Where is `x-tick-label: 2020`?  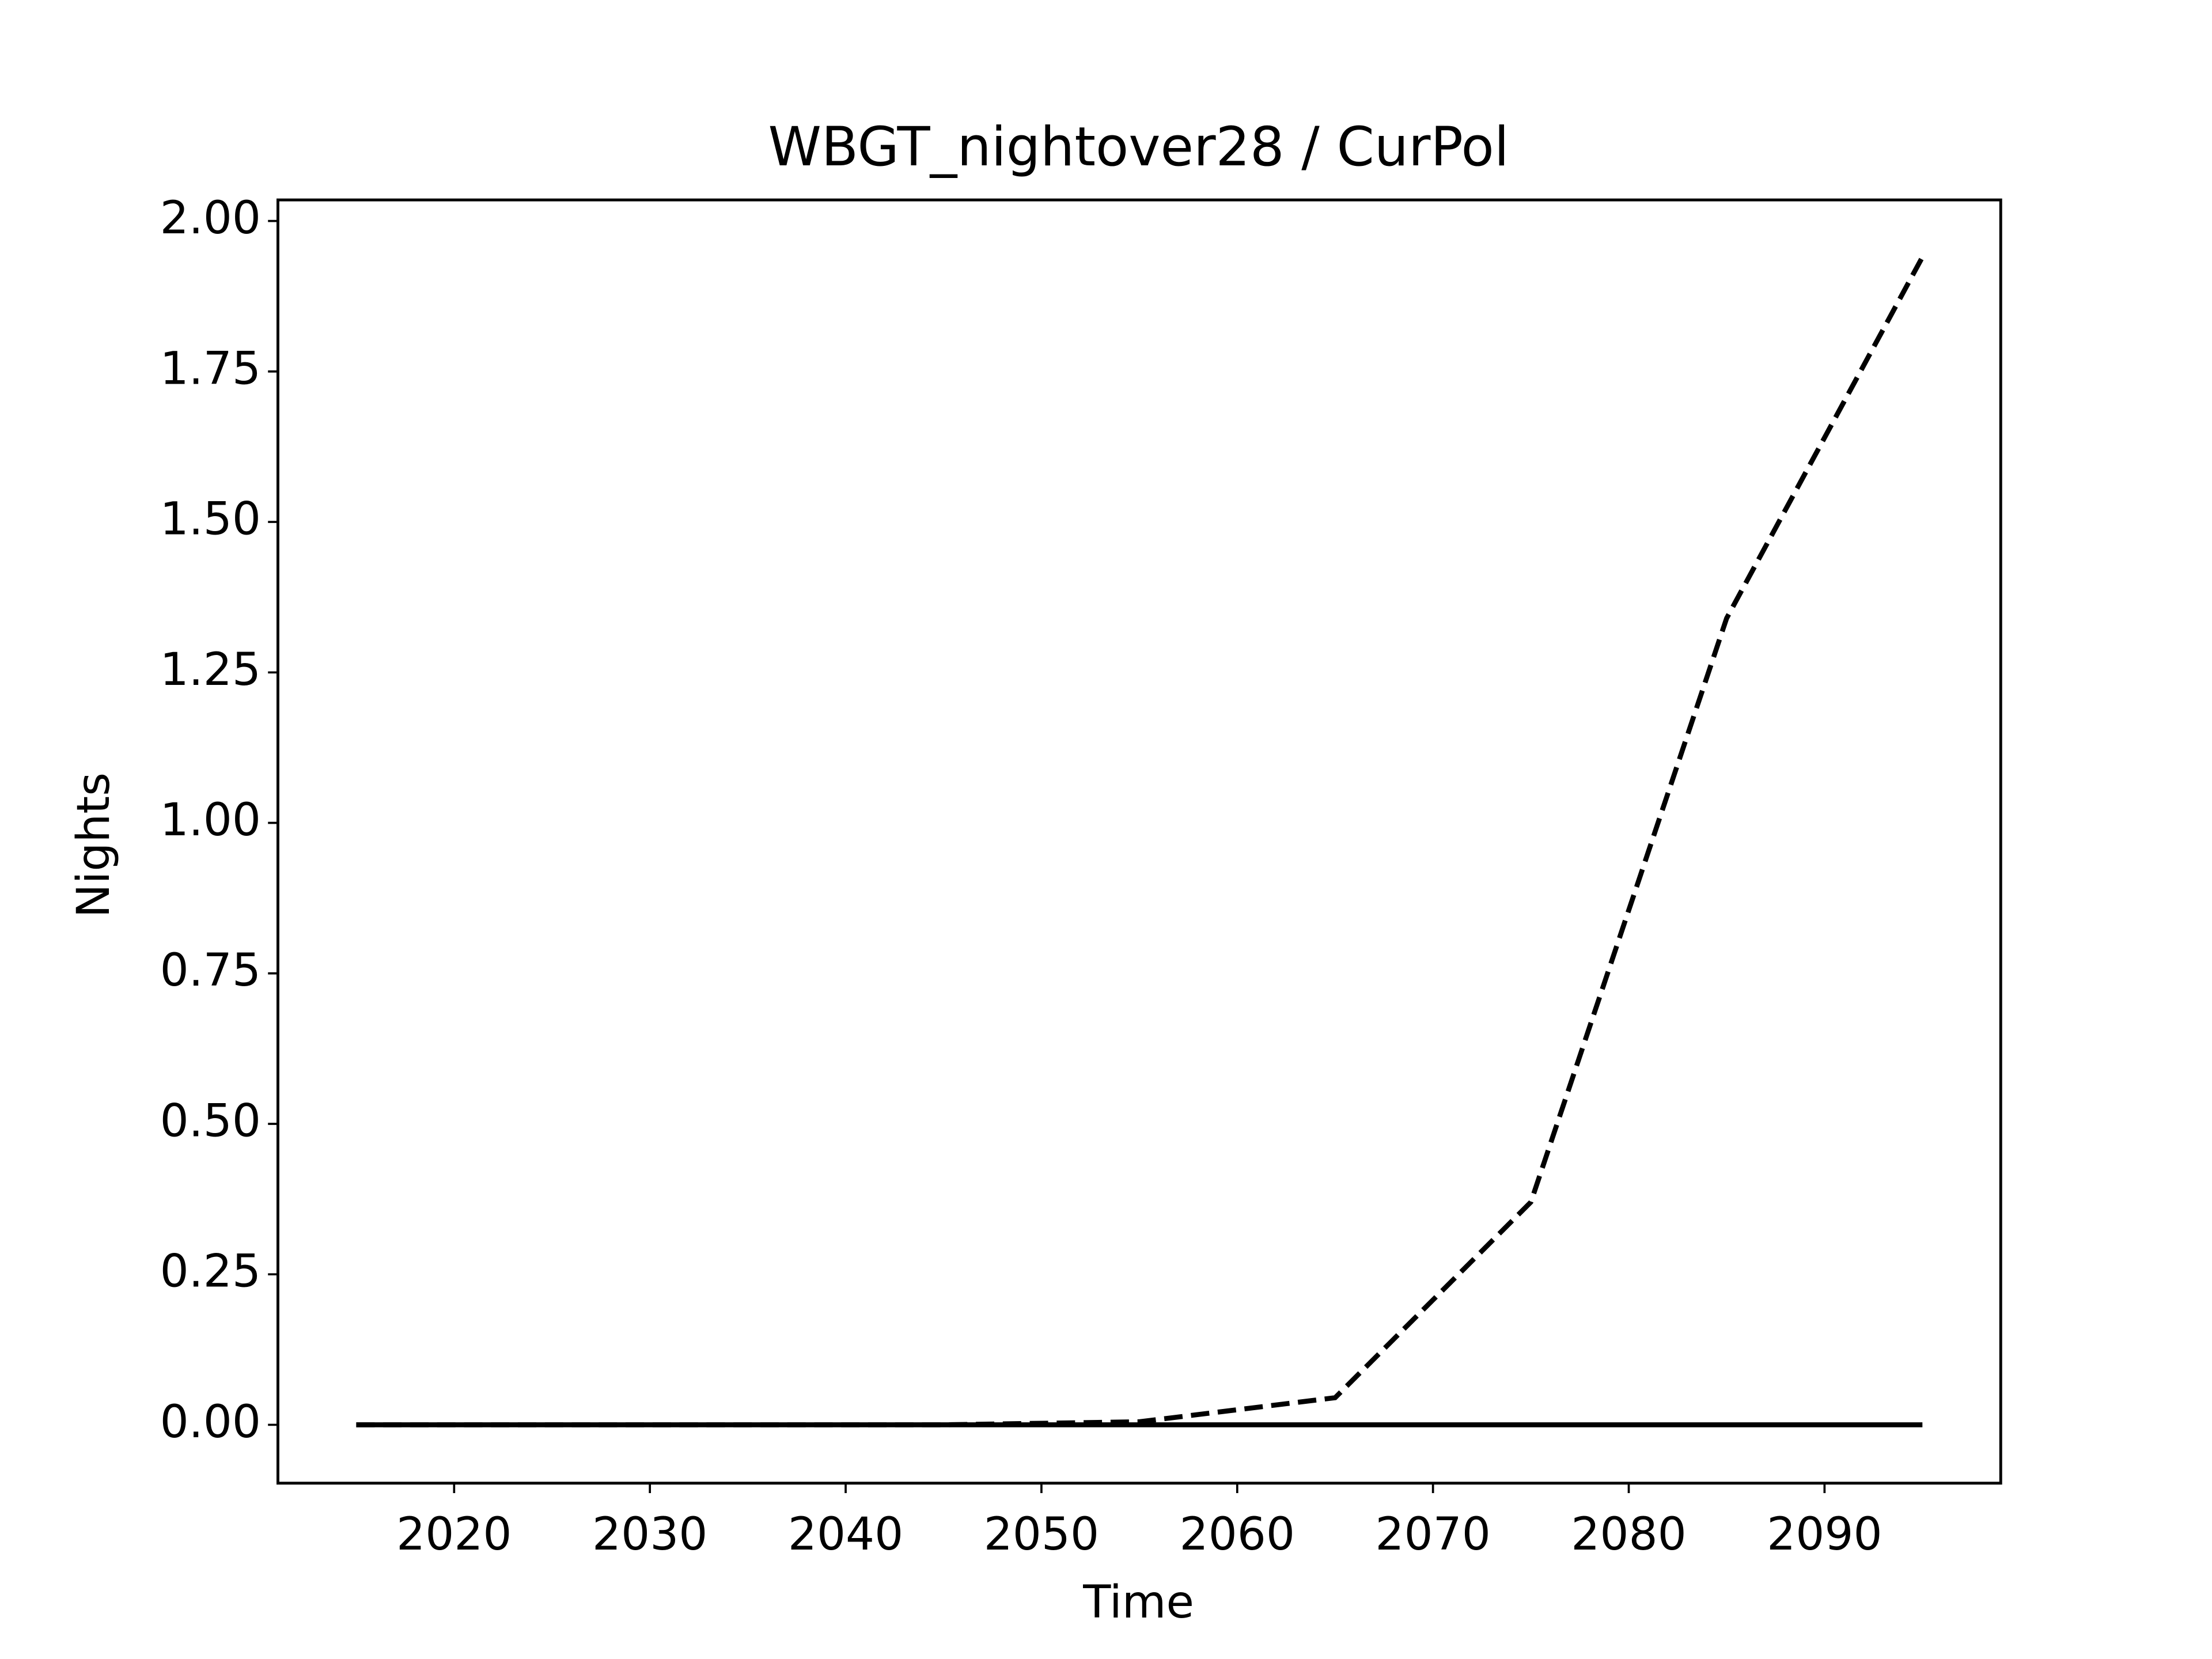
x-tick-label: 2020 is located at coordinates (454, 1534).